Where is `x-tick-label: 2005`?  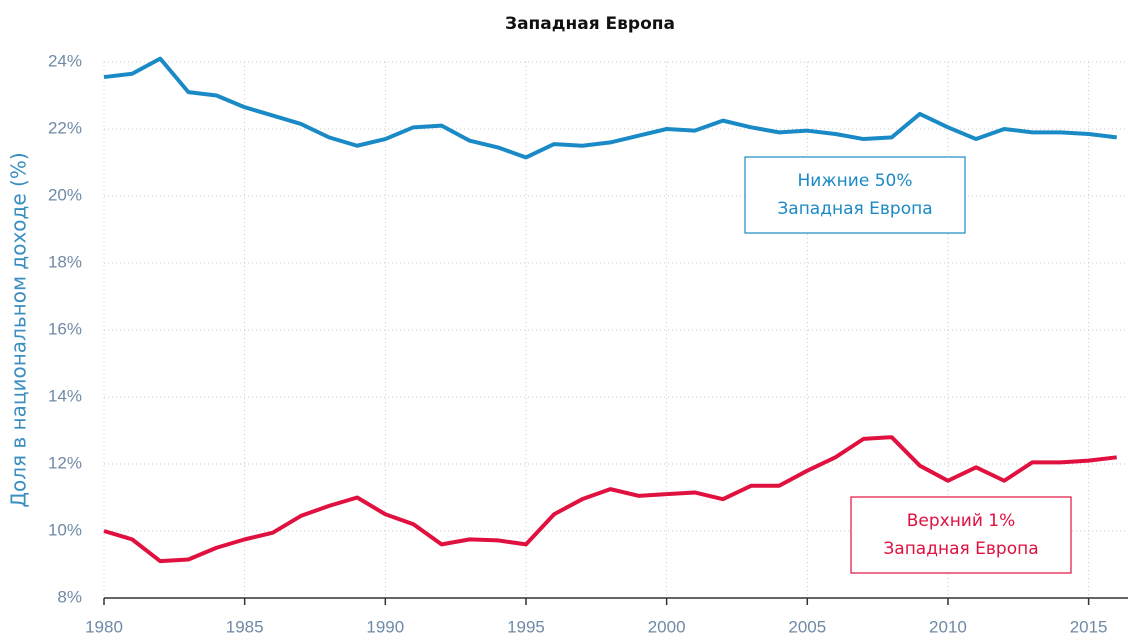 x-tick-label: 2005 is located at coordinates (807, 626).